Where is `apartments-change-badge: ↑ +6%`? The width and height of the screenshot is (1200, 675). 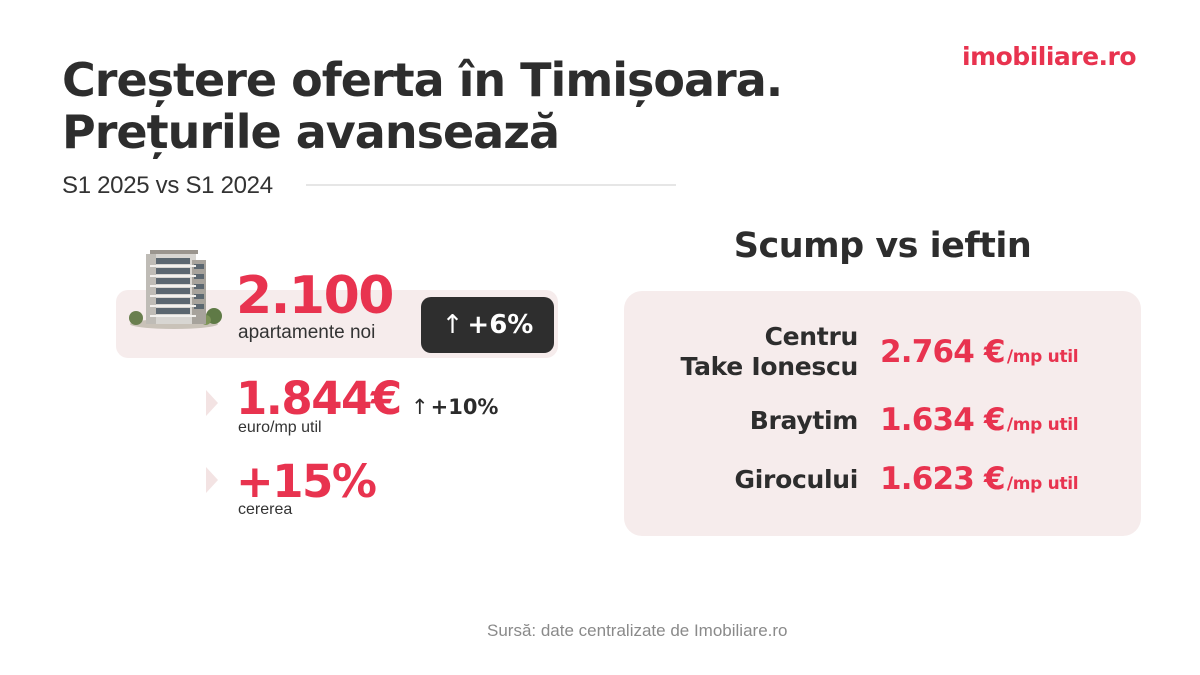
apartments-change-badge: ↑ +6% is located at coordinates (487, 325).